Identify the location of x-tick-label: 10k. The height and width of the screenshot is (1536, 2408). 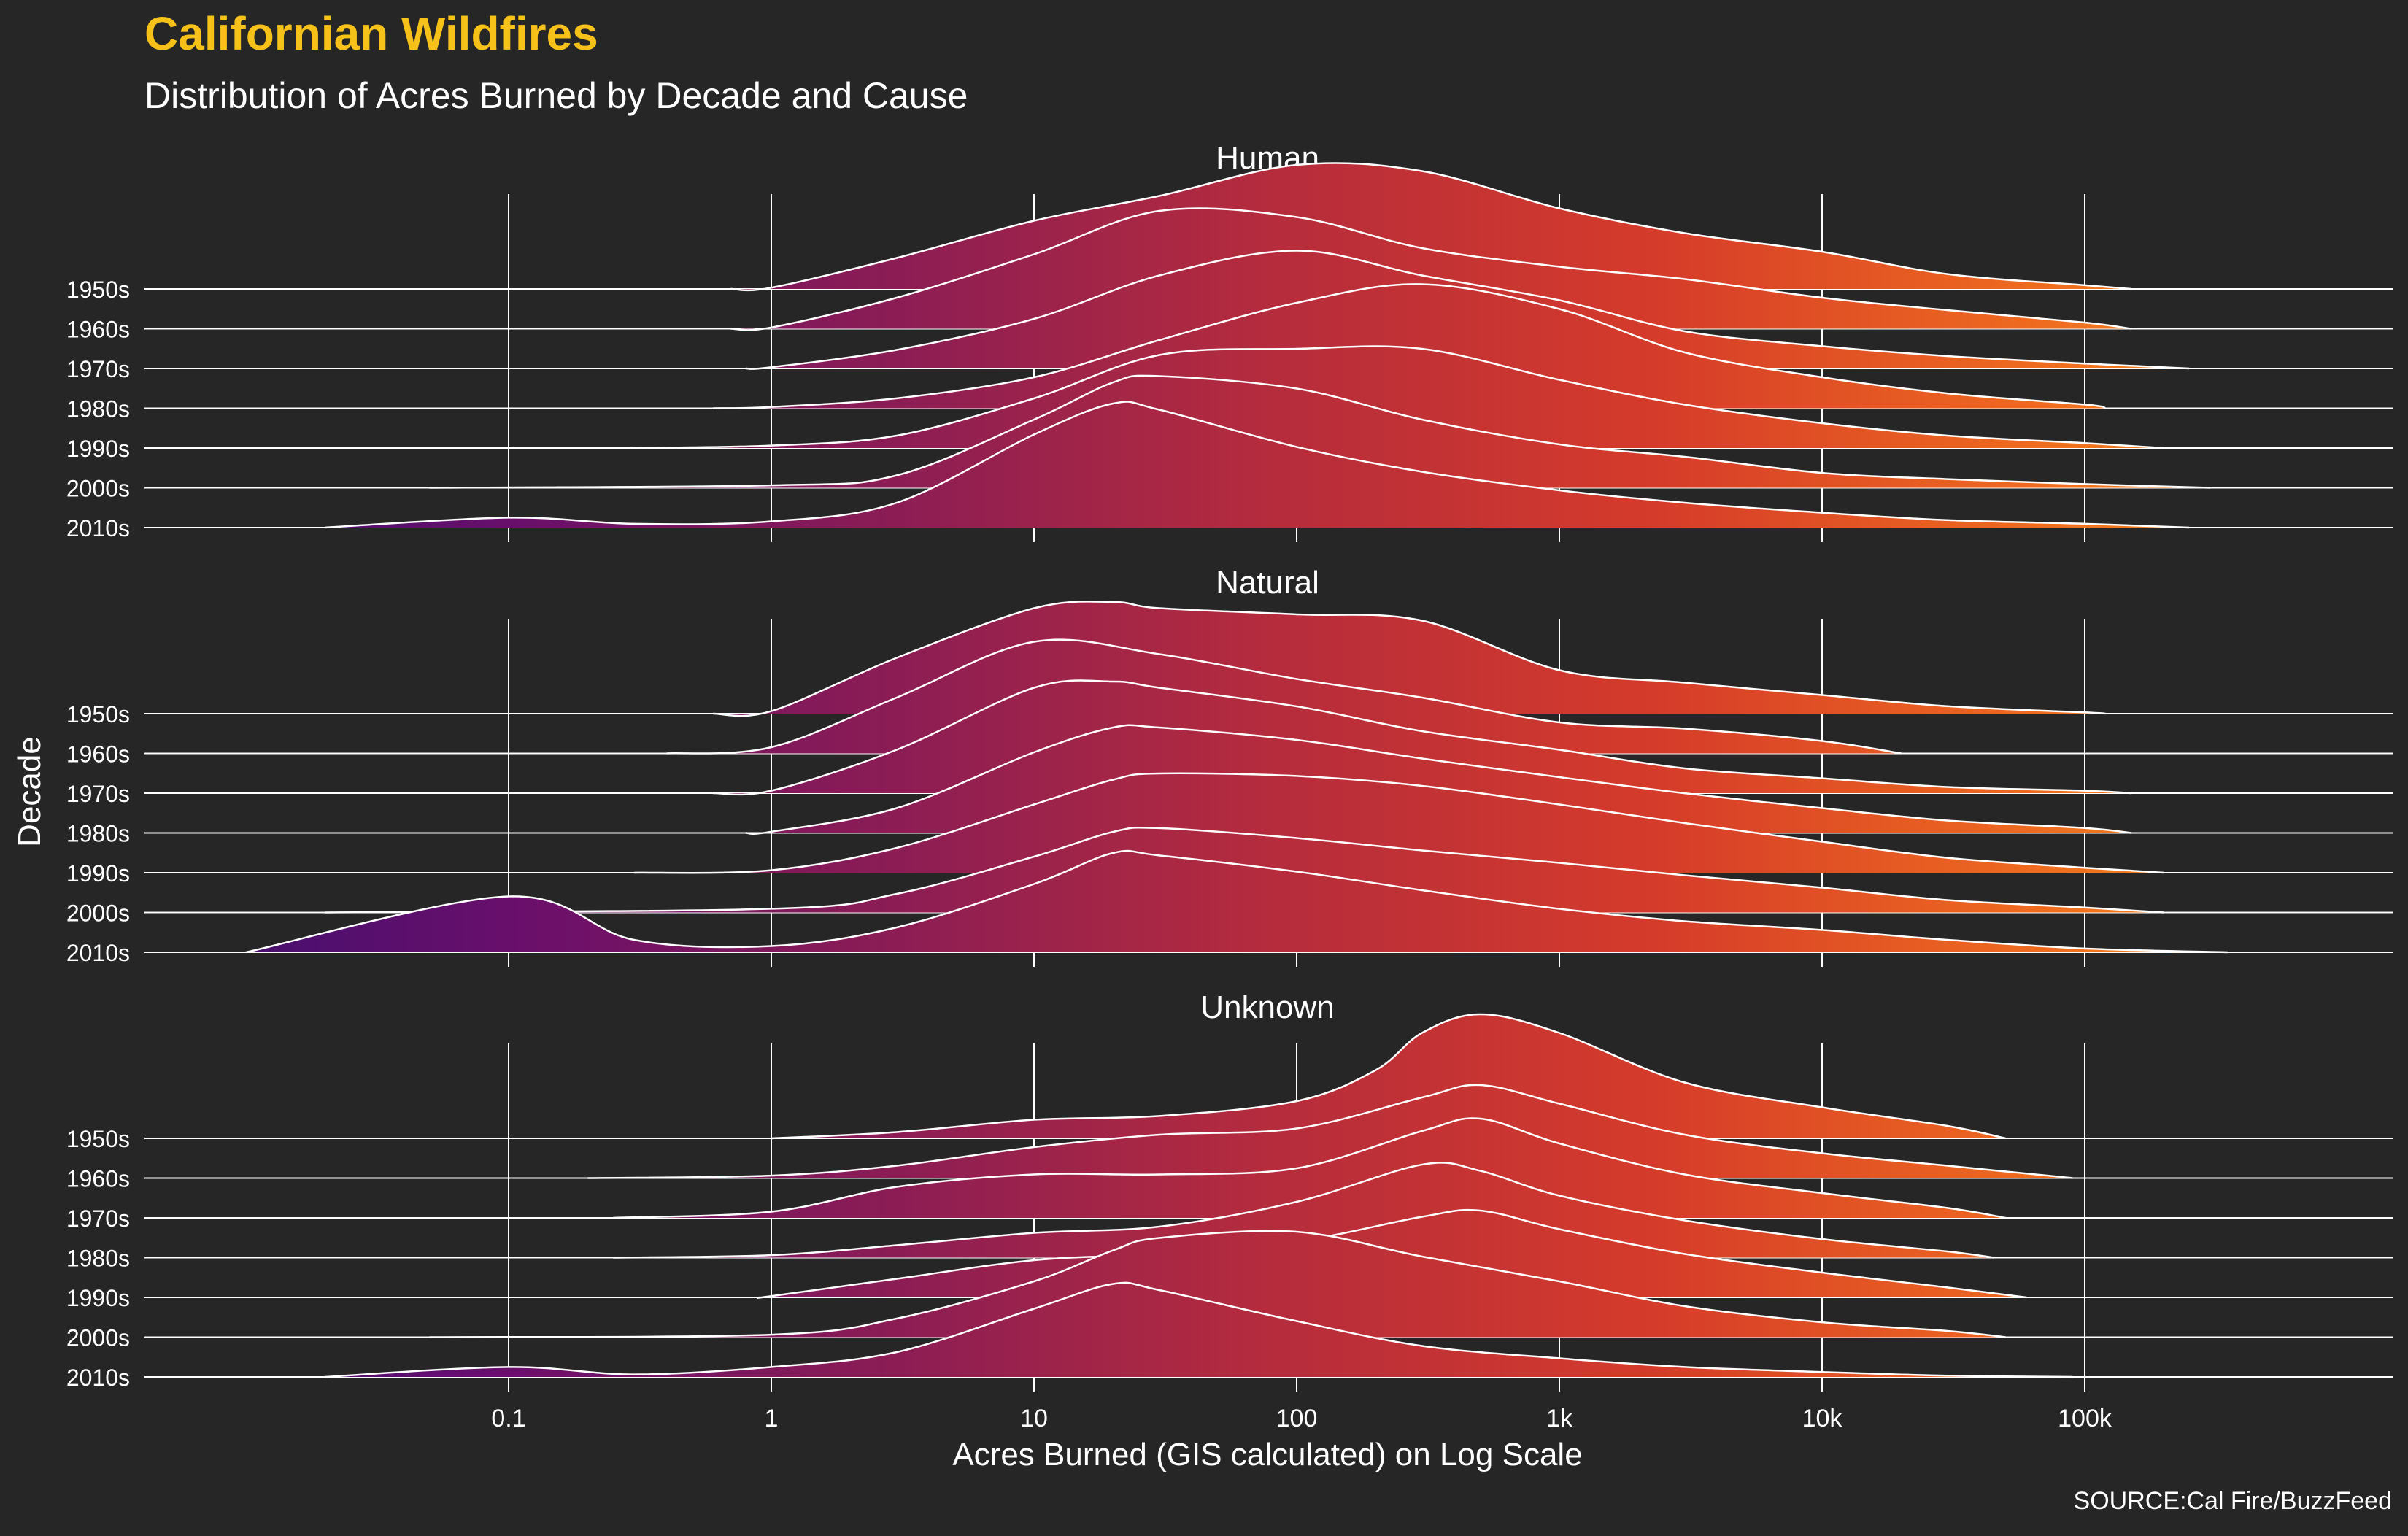
(1822, 1418).